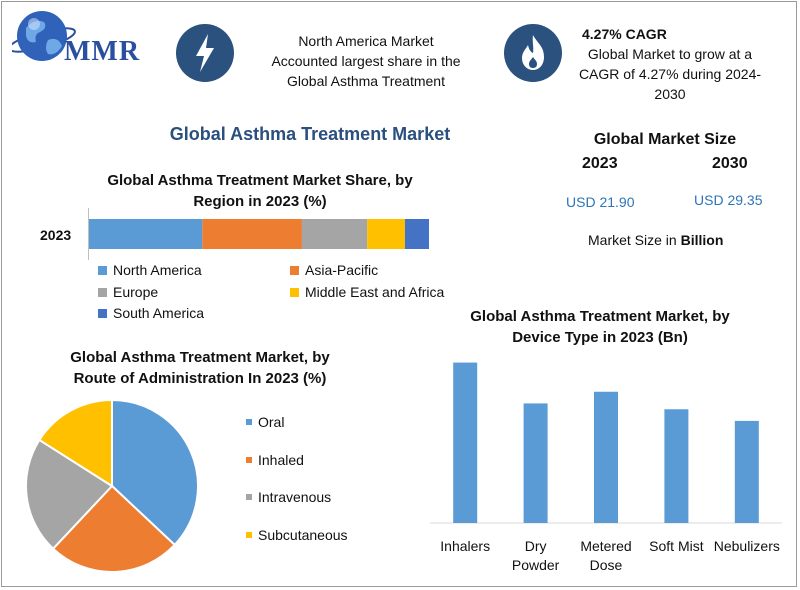 This screenshot has width=800, height=590. I want to click on market-size-note-prefix: Market Size in, so click(634, 240).